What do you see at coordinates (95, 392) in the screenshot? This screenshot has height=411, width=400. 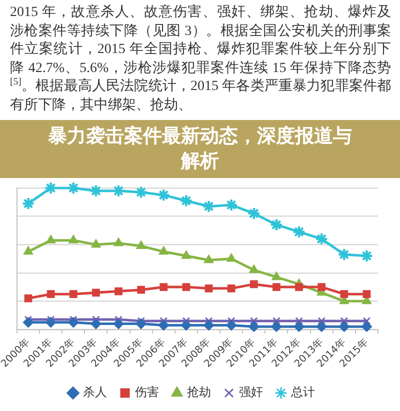 I see `legend-label: 杀人` at bounding box center [95, 392].